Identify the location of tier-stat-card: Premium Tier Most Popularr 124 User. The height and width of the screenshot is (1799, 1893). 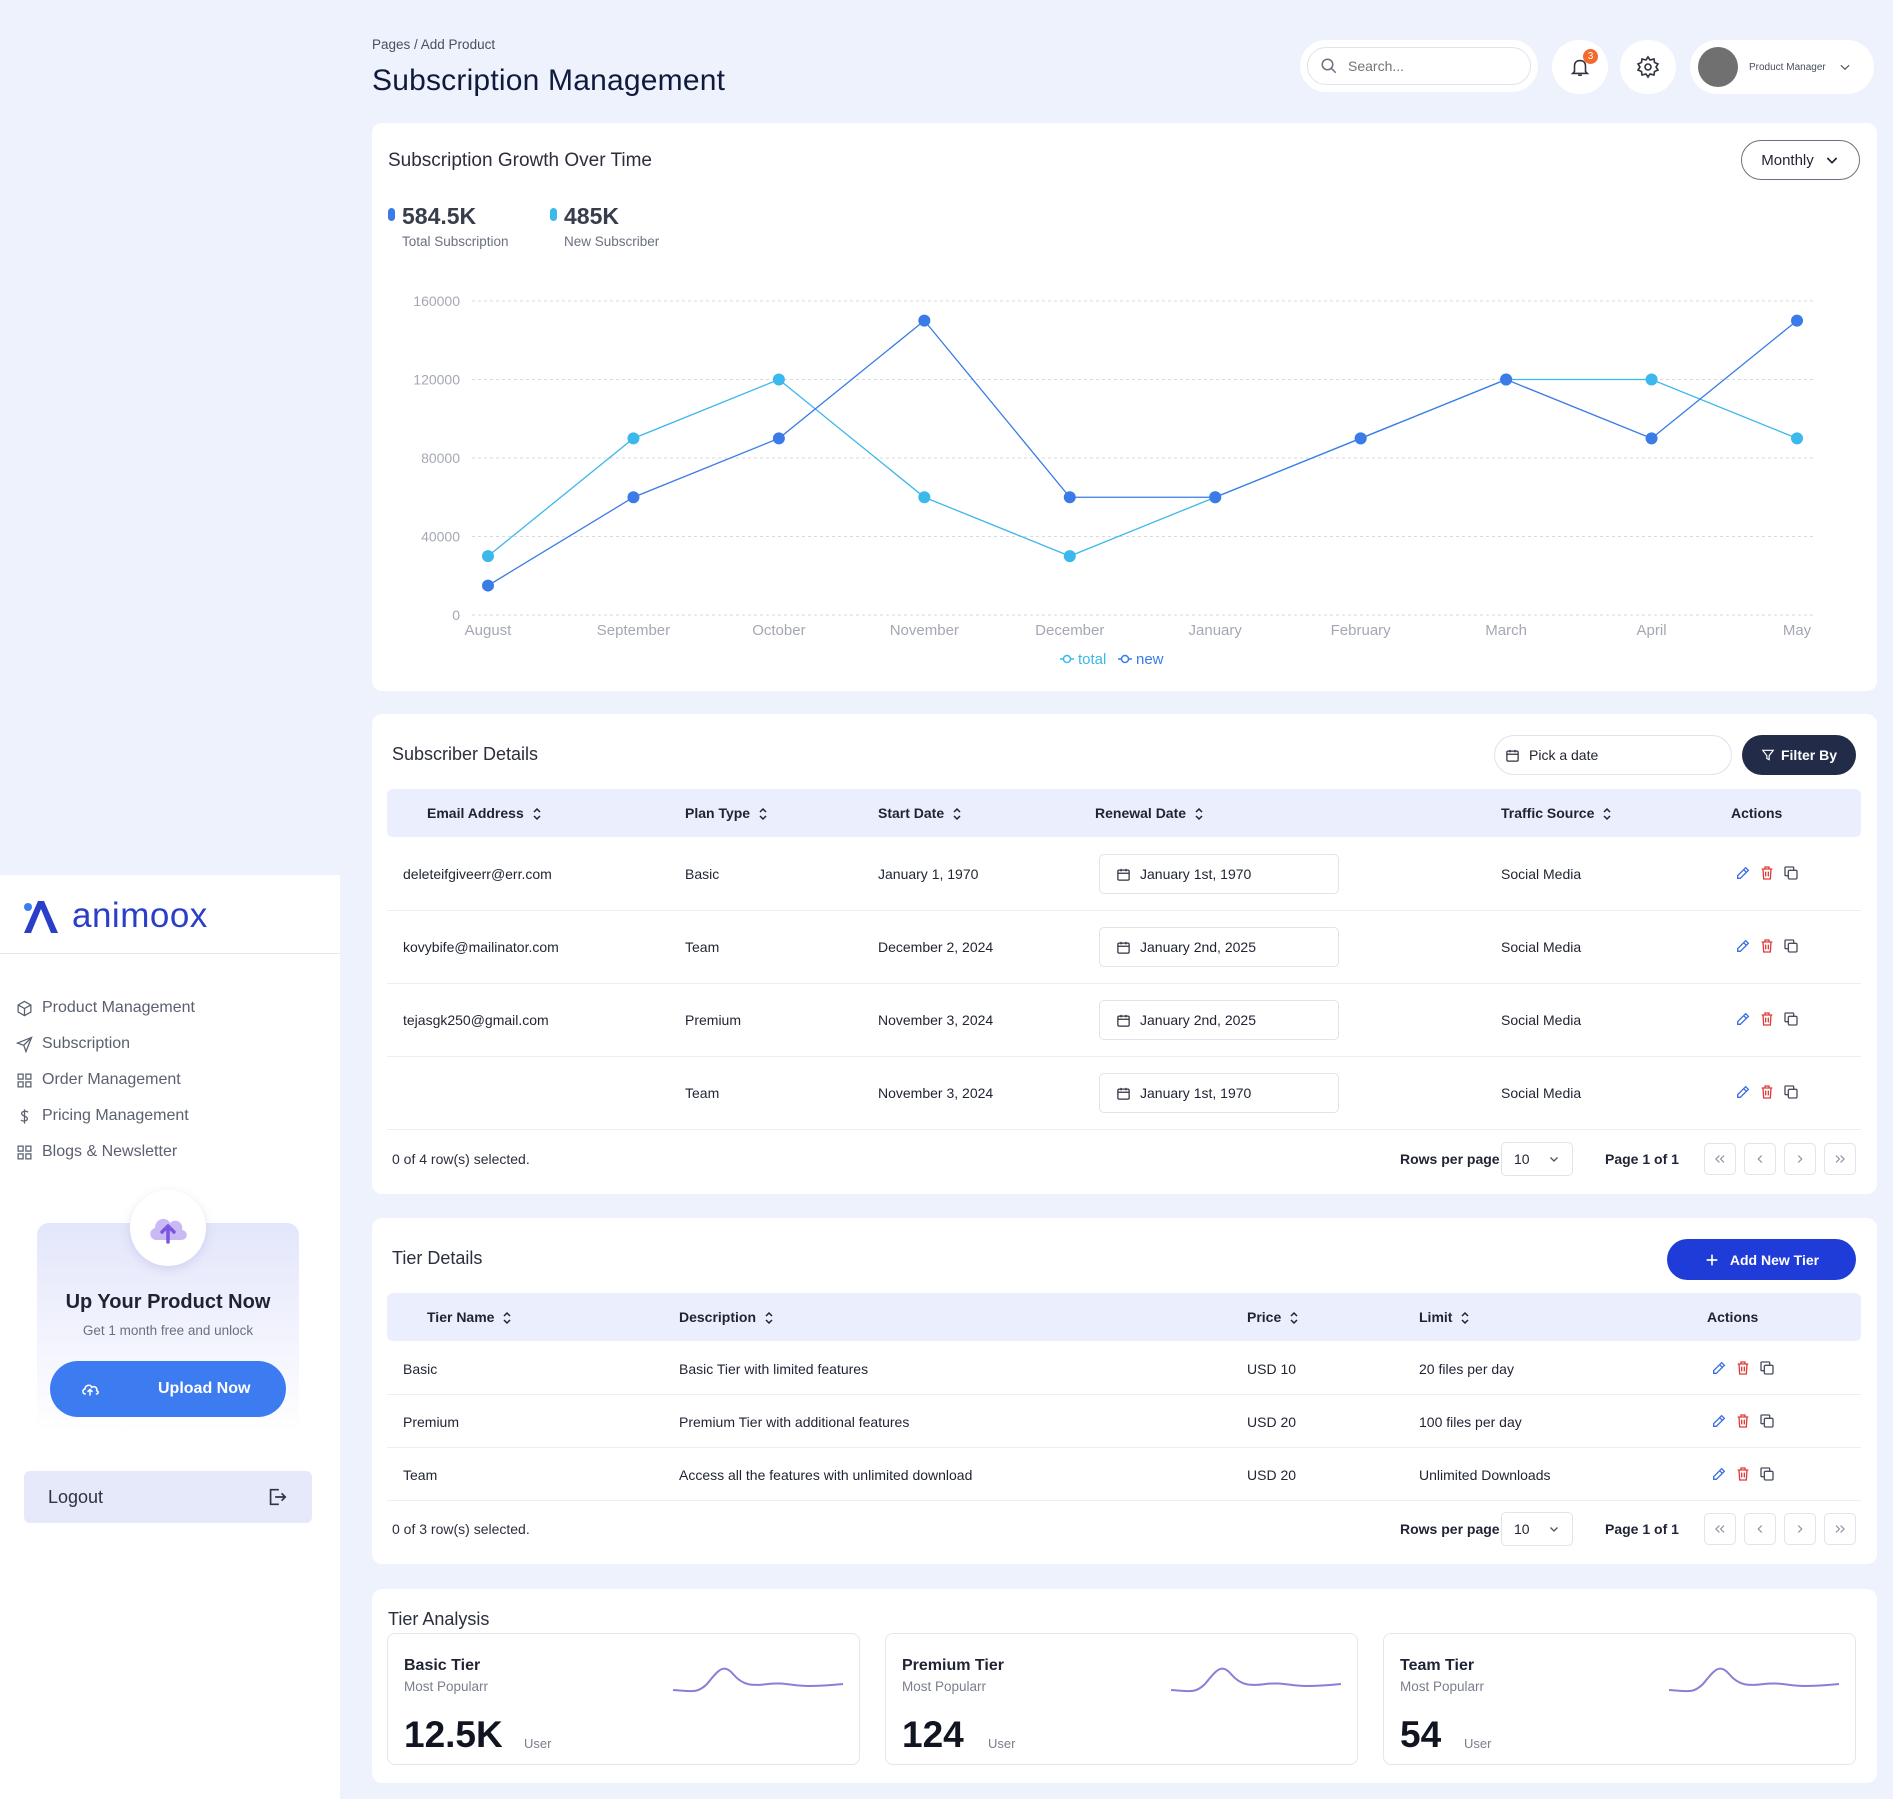
(1121, 1699).